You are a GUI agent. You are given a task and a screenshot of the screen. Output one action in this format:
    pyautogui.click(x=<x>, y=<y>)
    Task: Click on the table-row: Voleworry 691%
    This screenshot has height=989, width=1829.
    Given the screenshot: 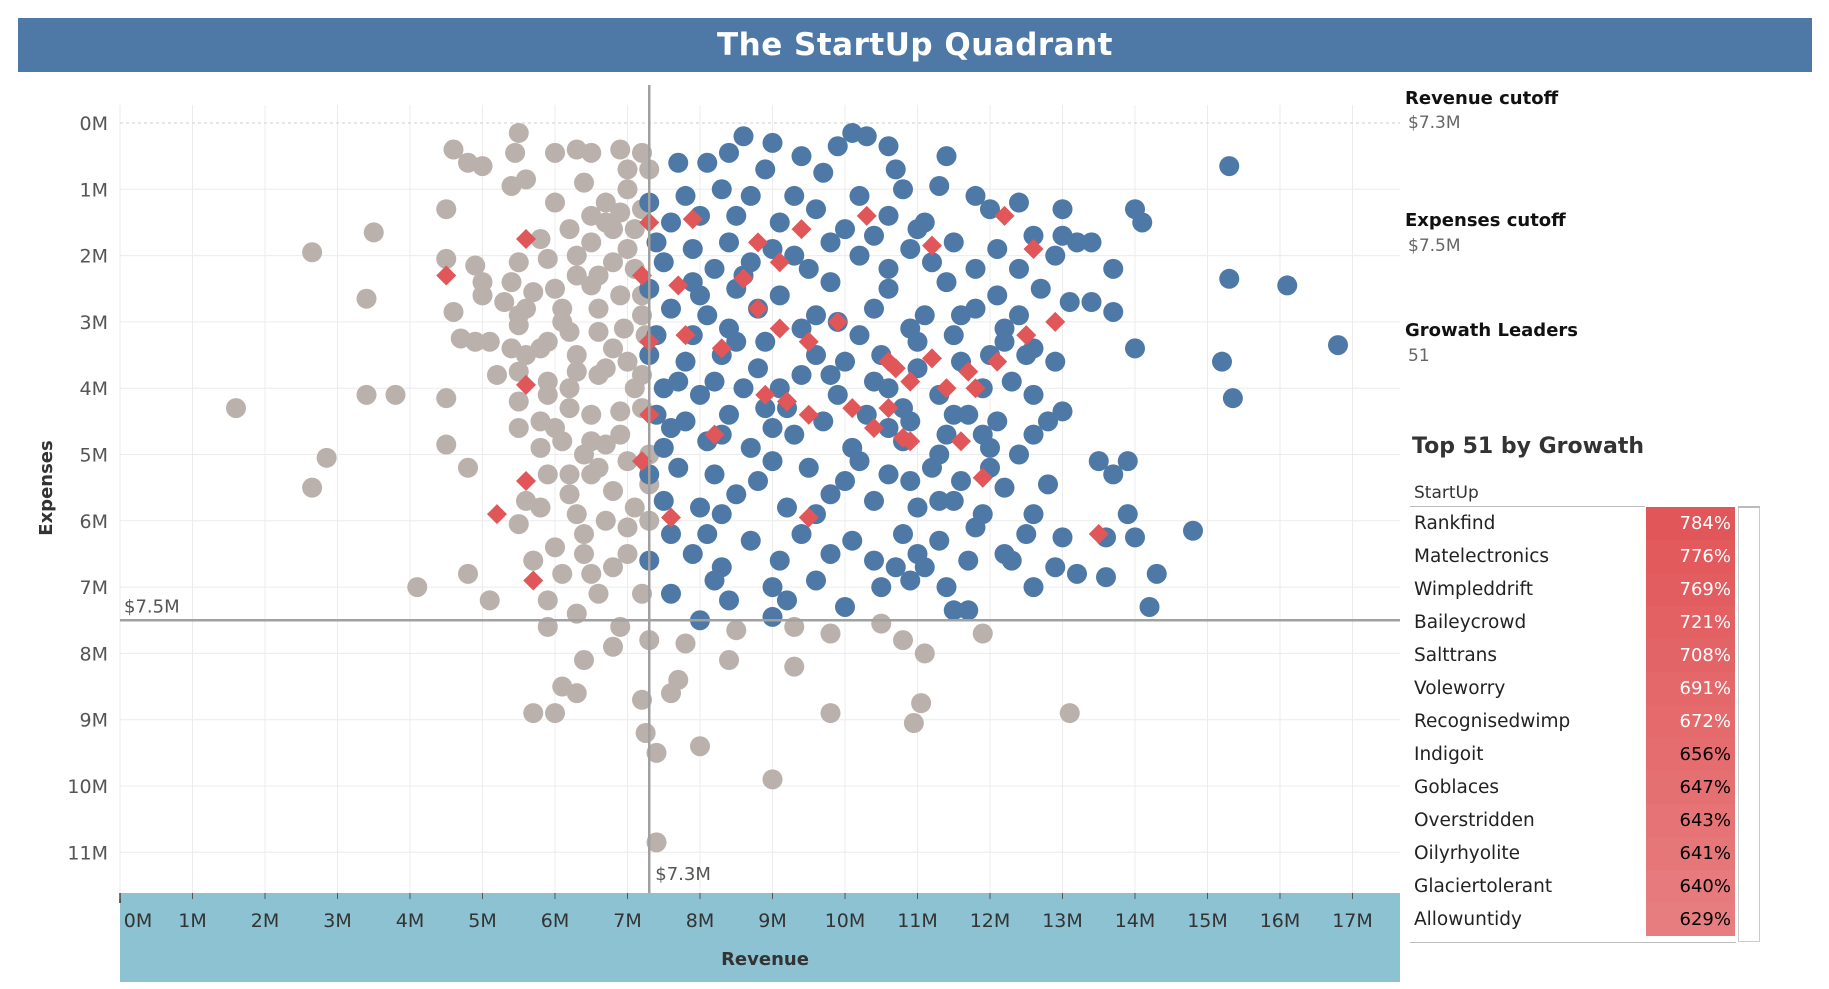 What is the action you would take?
    pyautogui.click(x=1573, y=688)
    